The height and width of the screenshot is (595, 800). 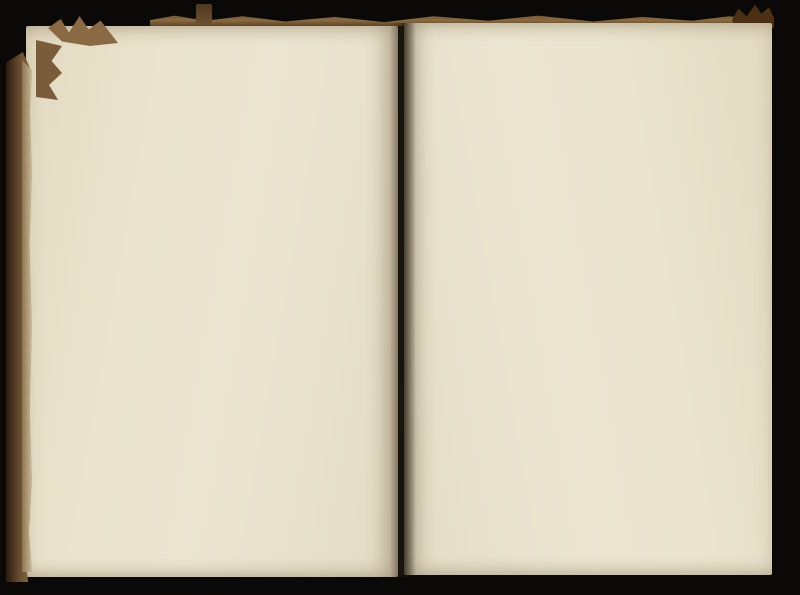 I want to click on book-top-edge, so click(x=458, y=20).